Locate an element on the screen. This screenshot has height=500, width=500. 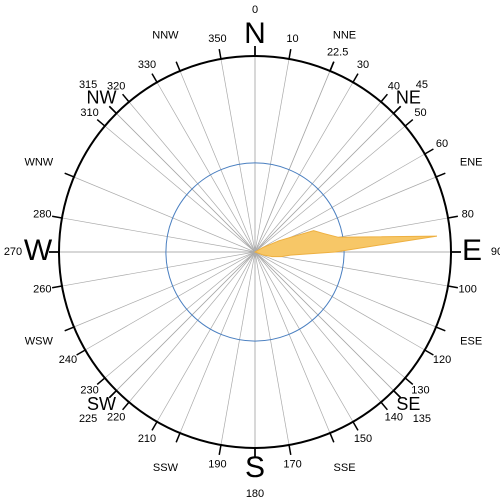
ring is located at coordinates (255, 252).